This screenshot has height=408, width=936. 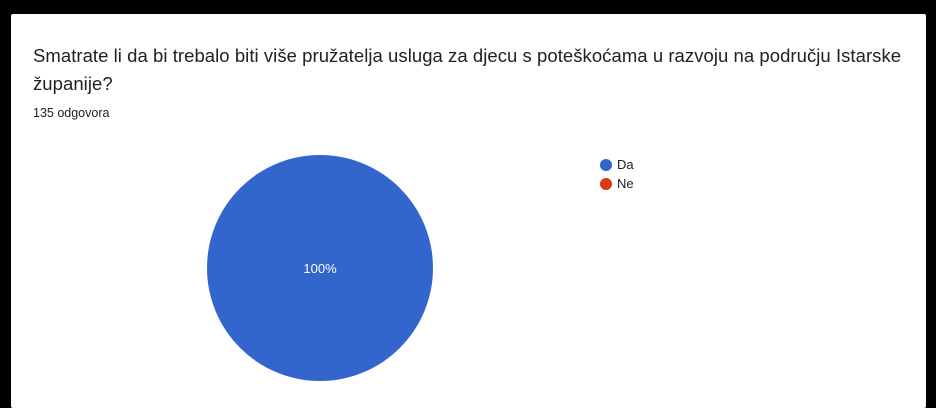 I want to click on pie-chart: 100%, so click(x=320, y=268).